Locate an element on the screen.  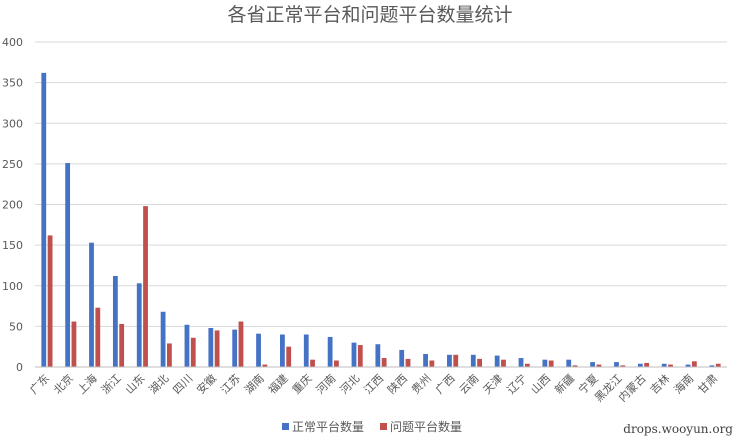
bar-problem-山西 is located at coordinates (551, 363).